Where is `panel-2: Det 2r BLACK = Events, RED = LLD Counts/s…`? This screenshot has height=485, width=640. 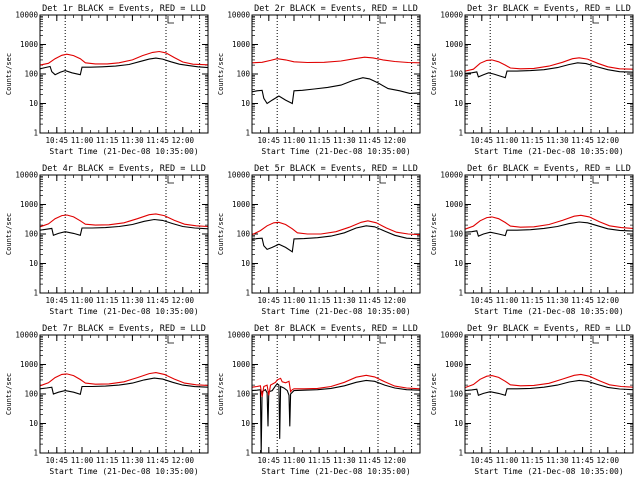
panel-2: Det 2r BLACK = Events, RED = LLD Counts/s… is located at coordinates (319, 80).